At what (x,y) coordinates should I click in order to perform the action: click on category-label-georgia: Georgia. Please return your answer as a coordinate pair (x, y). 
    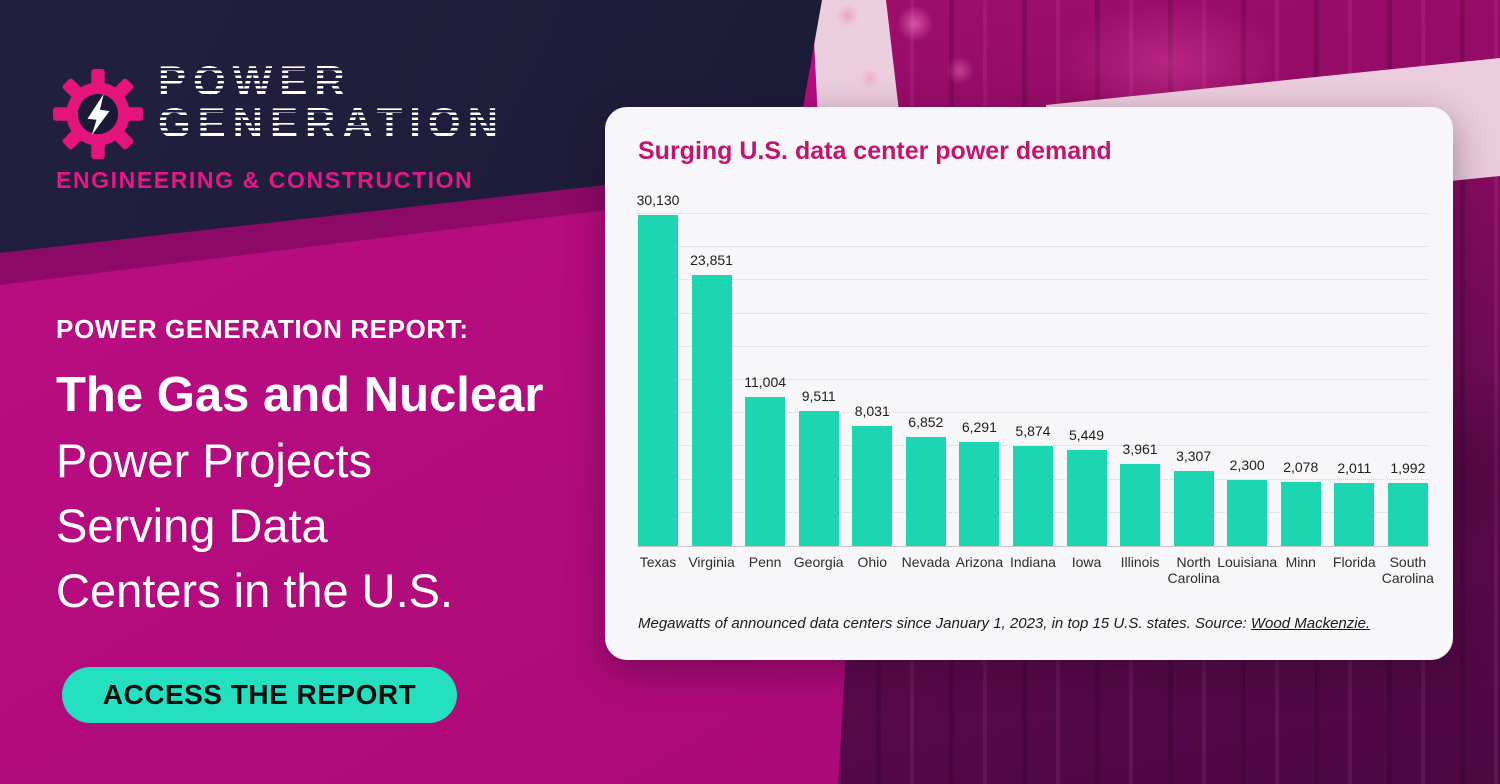
    Looking at the image, I should click on (818, 562).